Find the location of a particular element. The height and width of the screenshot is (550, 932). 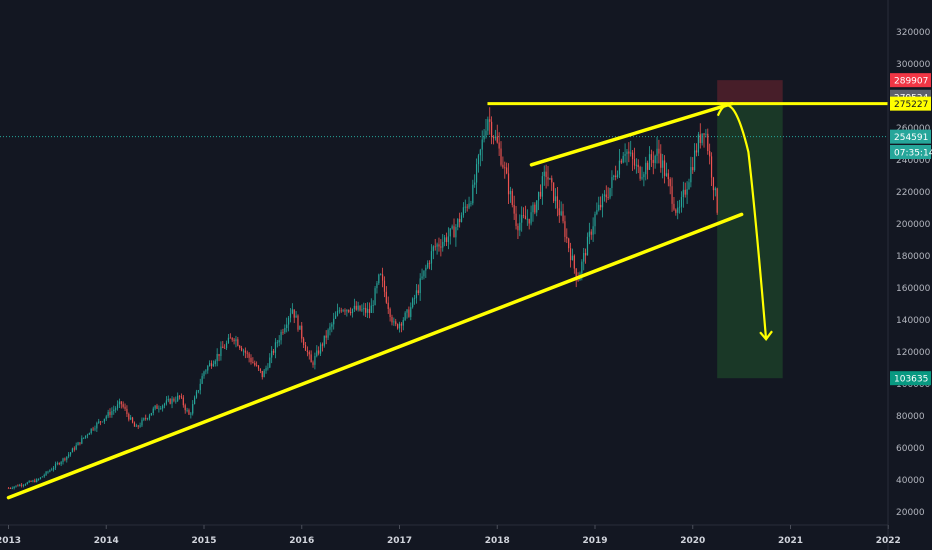

y-tick-label: 240000 is located at coordinates (913, 161).